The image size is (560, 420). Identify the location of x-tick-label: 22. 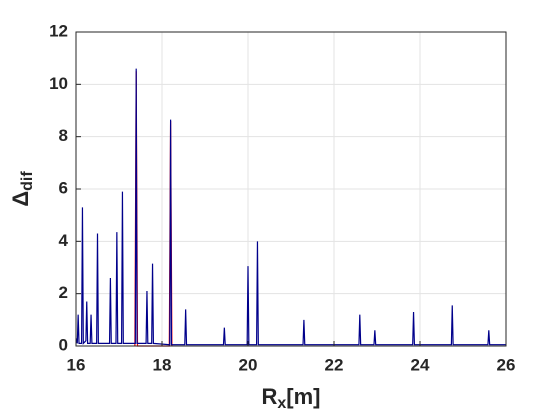
(334, 364).